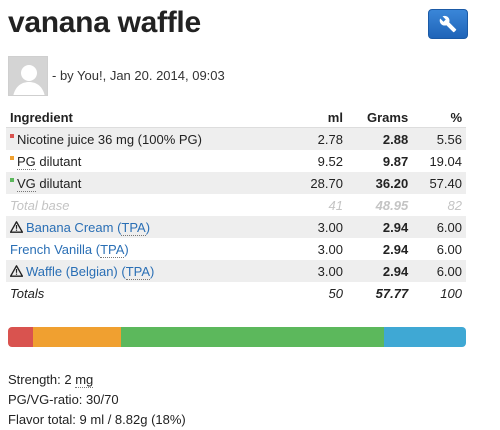 Image resolution: width=500 pixels, height=430 pixels. Describe the element at coordinates (149, 183) in the screenshot. I see `ingredient-name: VG dilutant` at that location.